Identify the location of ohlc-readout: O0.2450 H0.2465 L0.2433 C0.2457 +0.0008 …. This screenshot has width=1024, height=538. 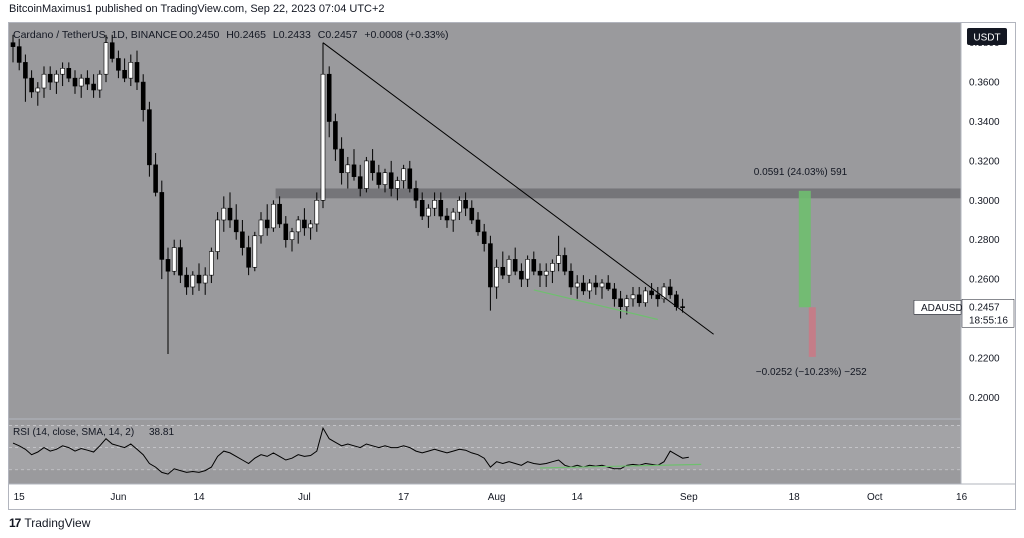
(313, 35).